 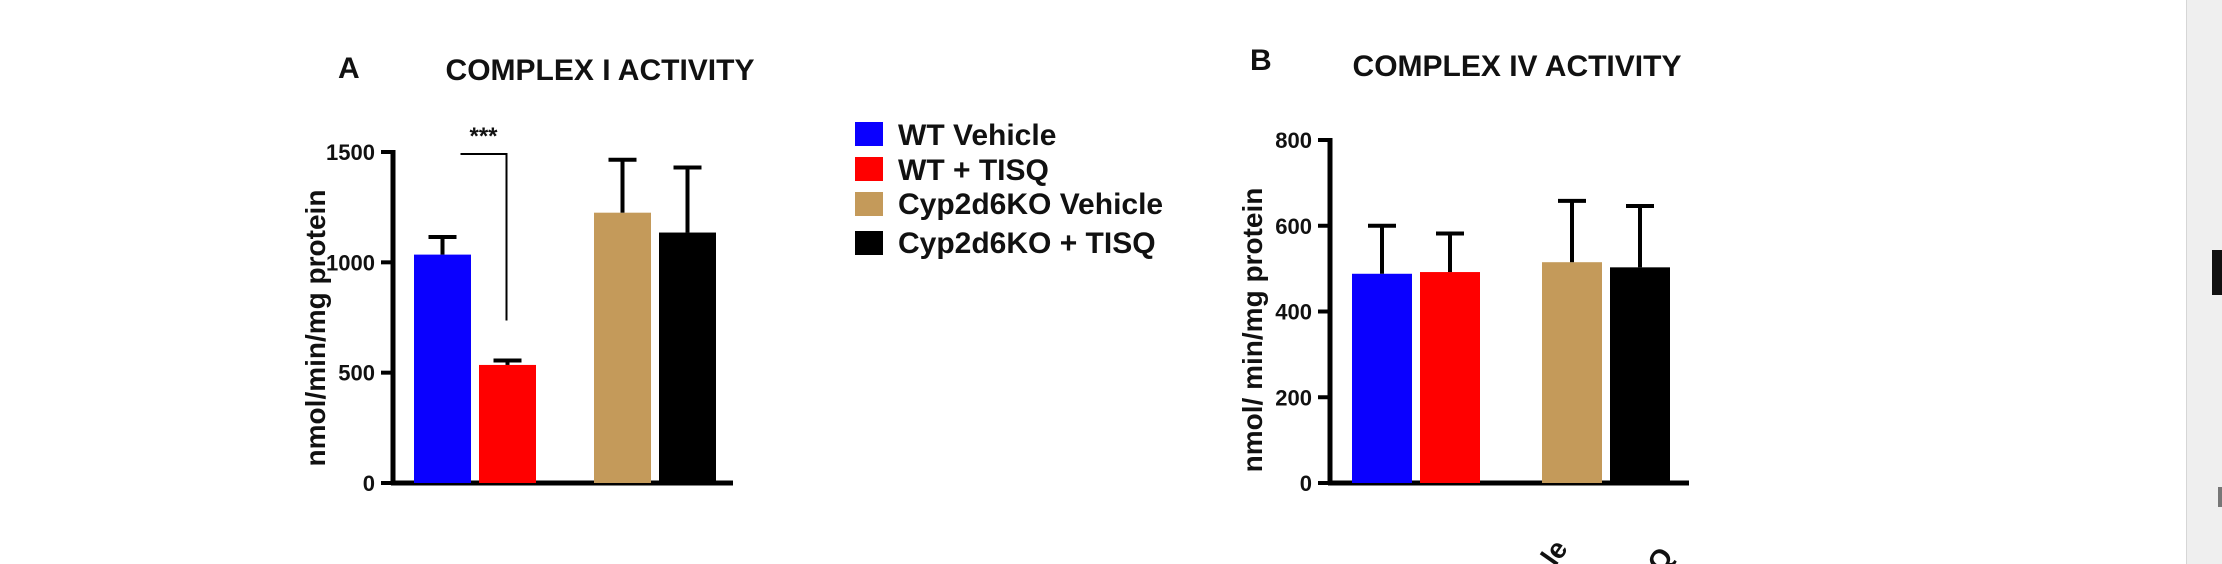 I want to click on panel-a-y-tick-label-0: 0, so click(x=369, y=483).